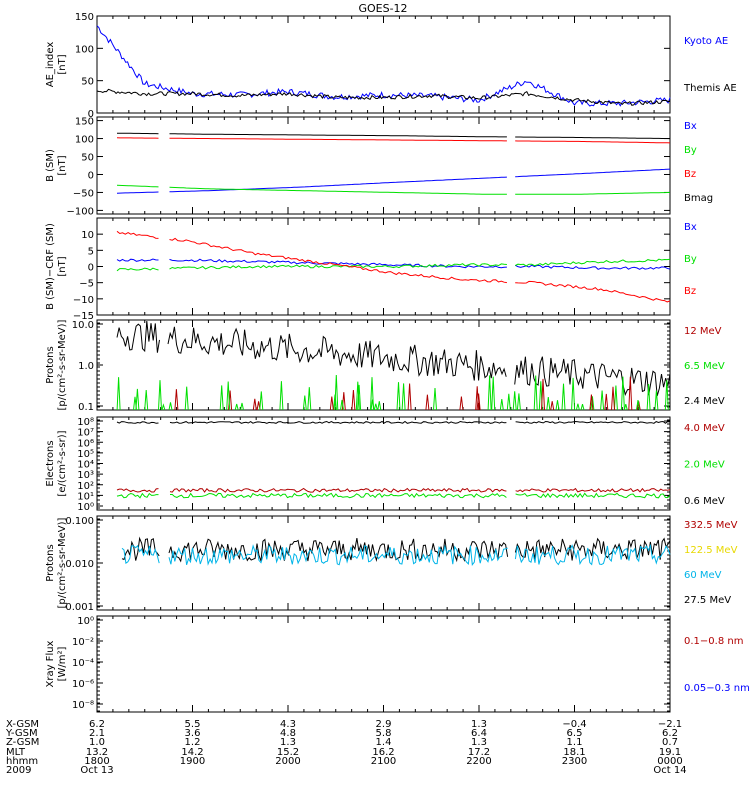  What do you see at coordinates (706, 41) in the screenshot?
I see `legend-label: Kyoto AE` at bounding box center [706, 41].